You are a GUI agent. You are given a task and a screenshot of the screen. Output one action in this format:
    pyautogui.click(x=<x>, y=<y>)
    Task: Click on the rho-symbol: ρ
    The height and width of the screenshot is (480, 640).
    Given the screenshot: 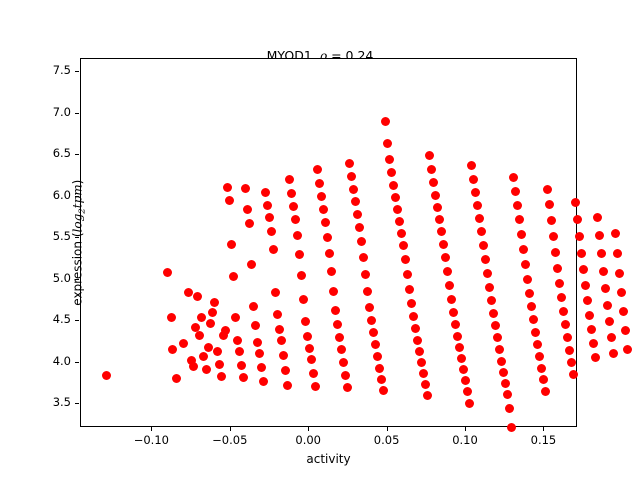 What is the action you would take?
    pyautogui.click(x=323, y=55)
    